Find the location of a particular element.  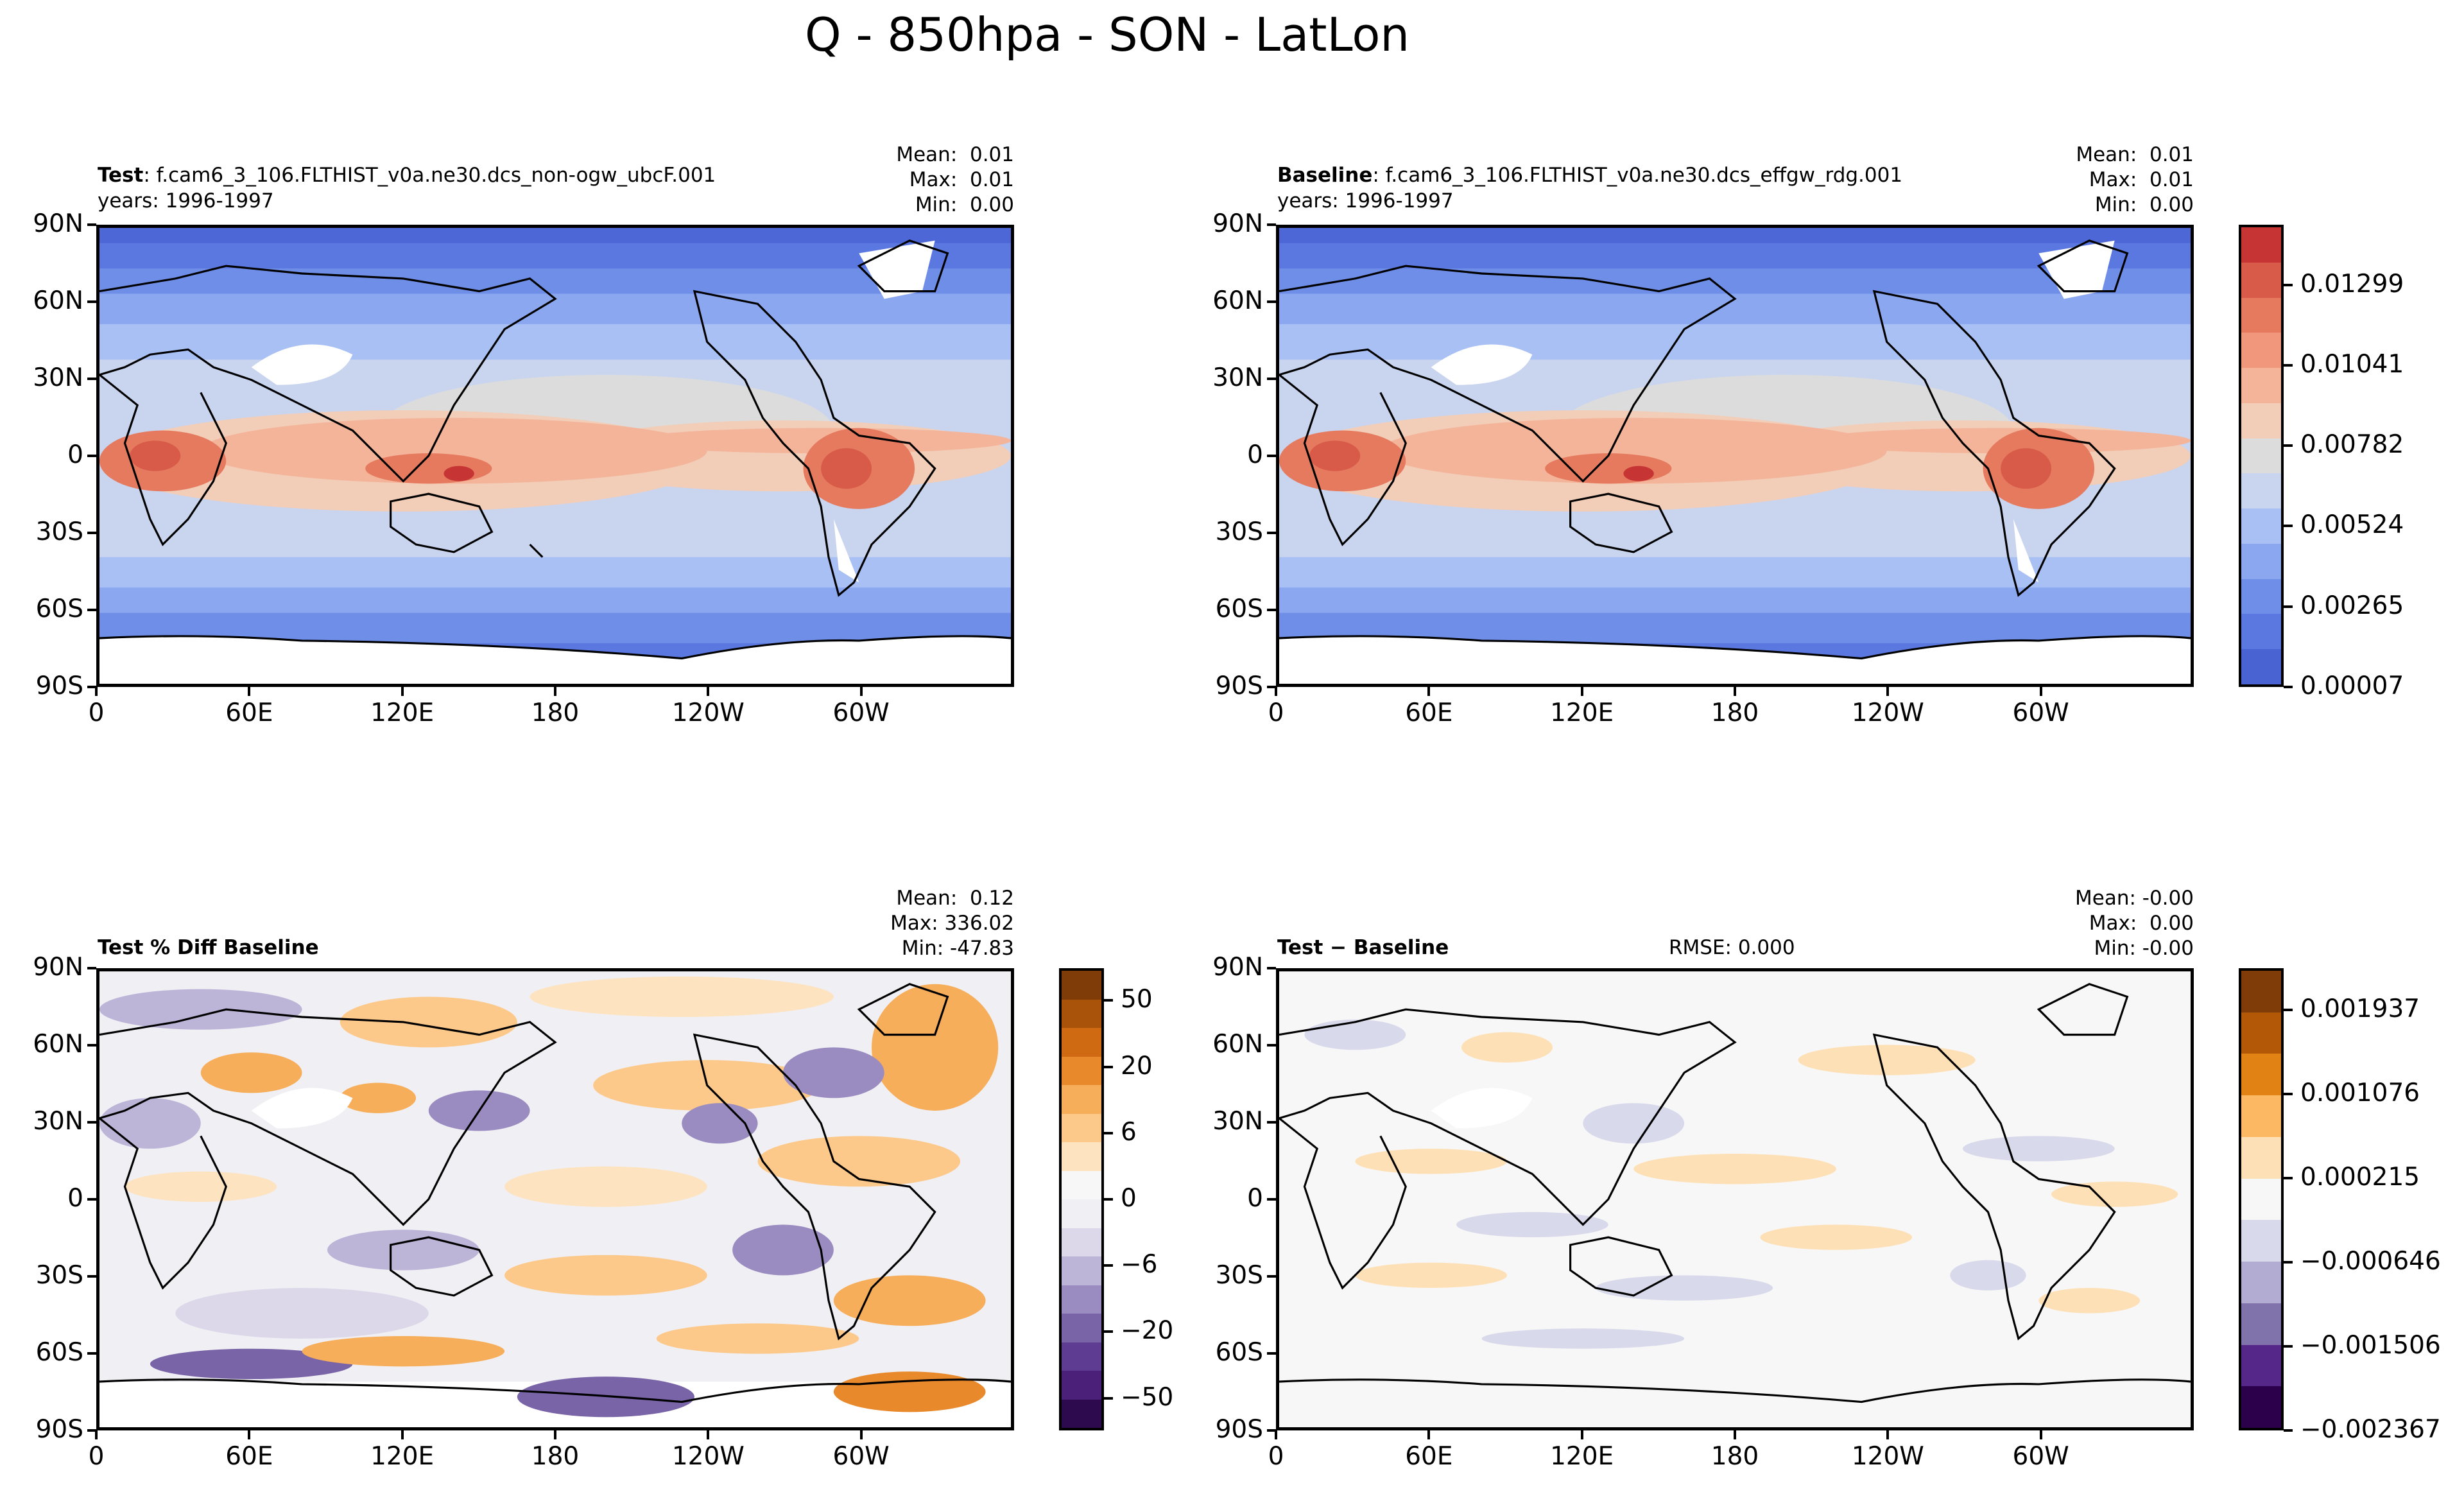

pctdiff-min: Min: -47.83 is located at coordinates (957, 948).